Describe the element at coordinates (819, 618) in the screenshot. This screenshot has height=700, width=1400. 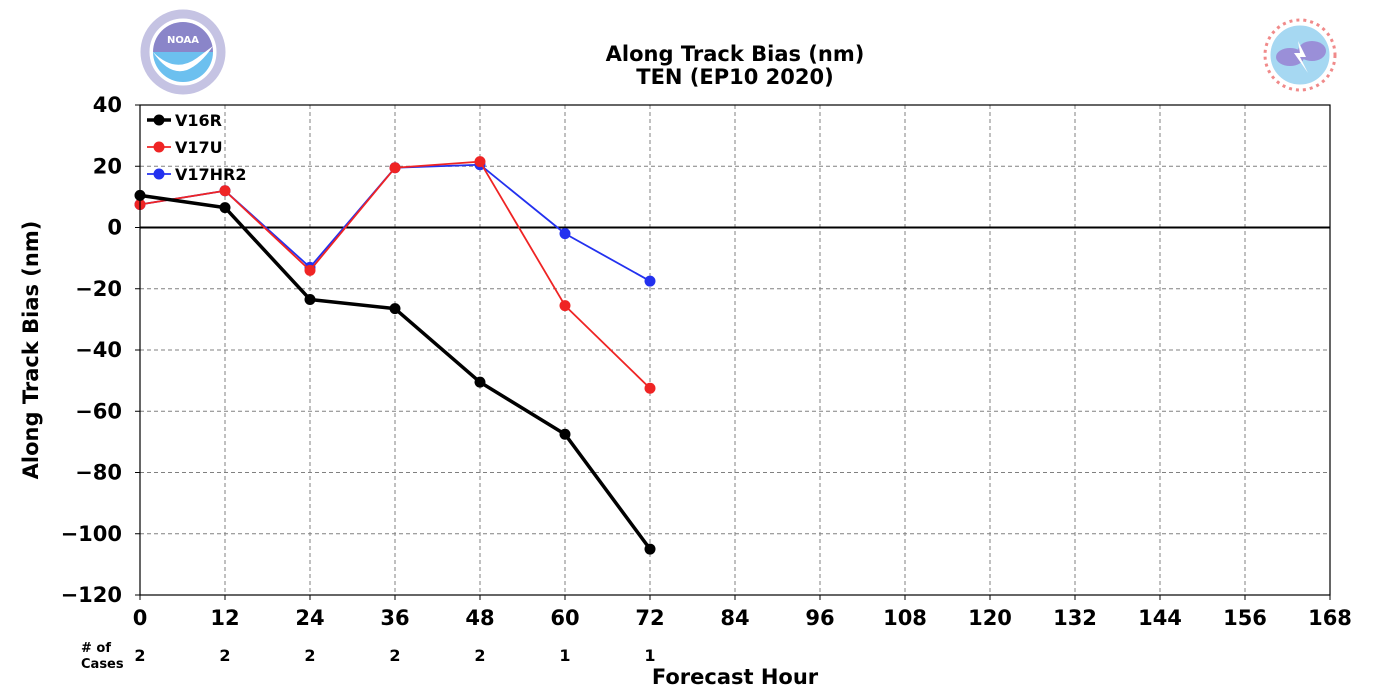
I see `x-tick-label: 96` at that location.